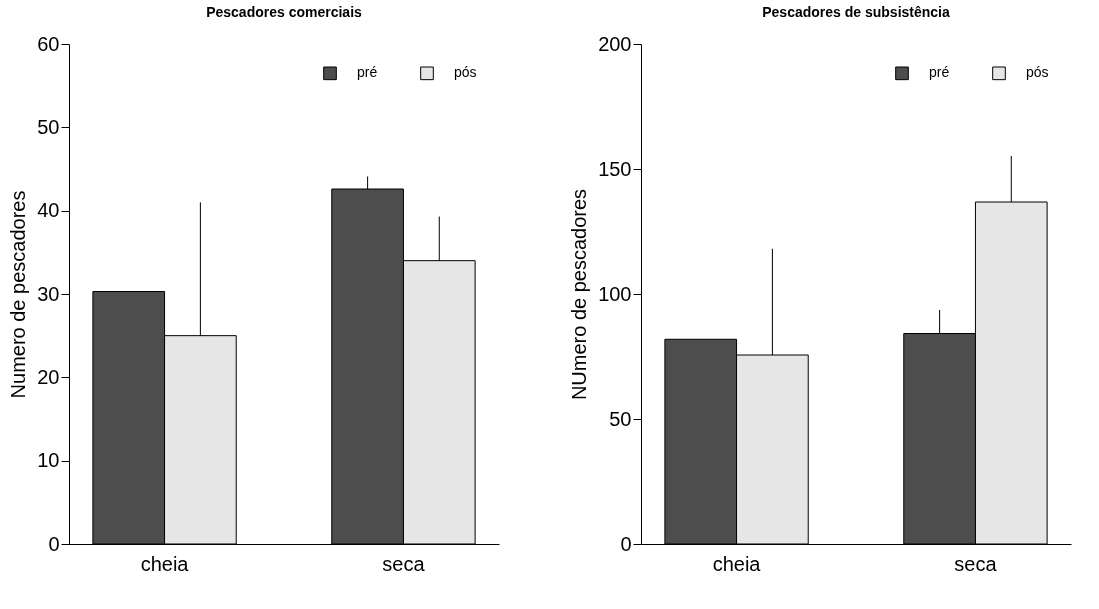 This screenshot has height=609, width=1099. Describe the element at coordinates (18, 294) in the screenshot. I see `y-axis-title: Numero de pescadores` at that location.